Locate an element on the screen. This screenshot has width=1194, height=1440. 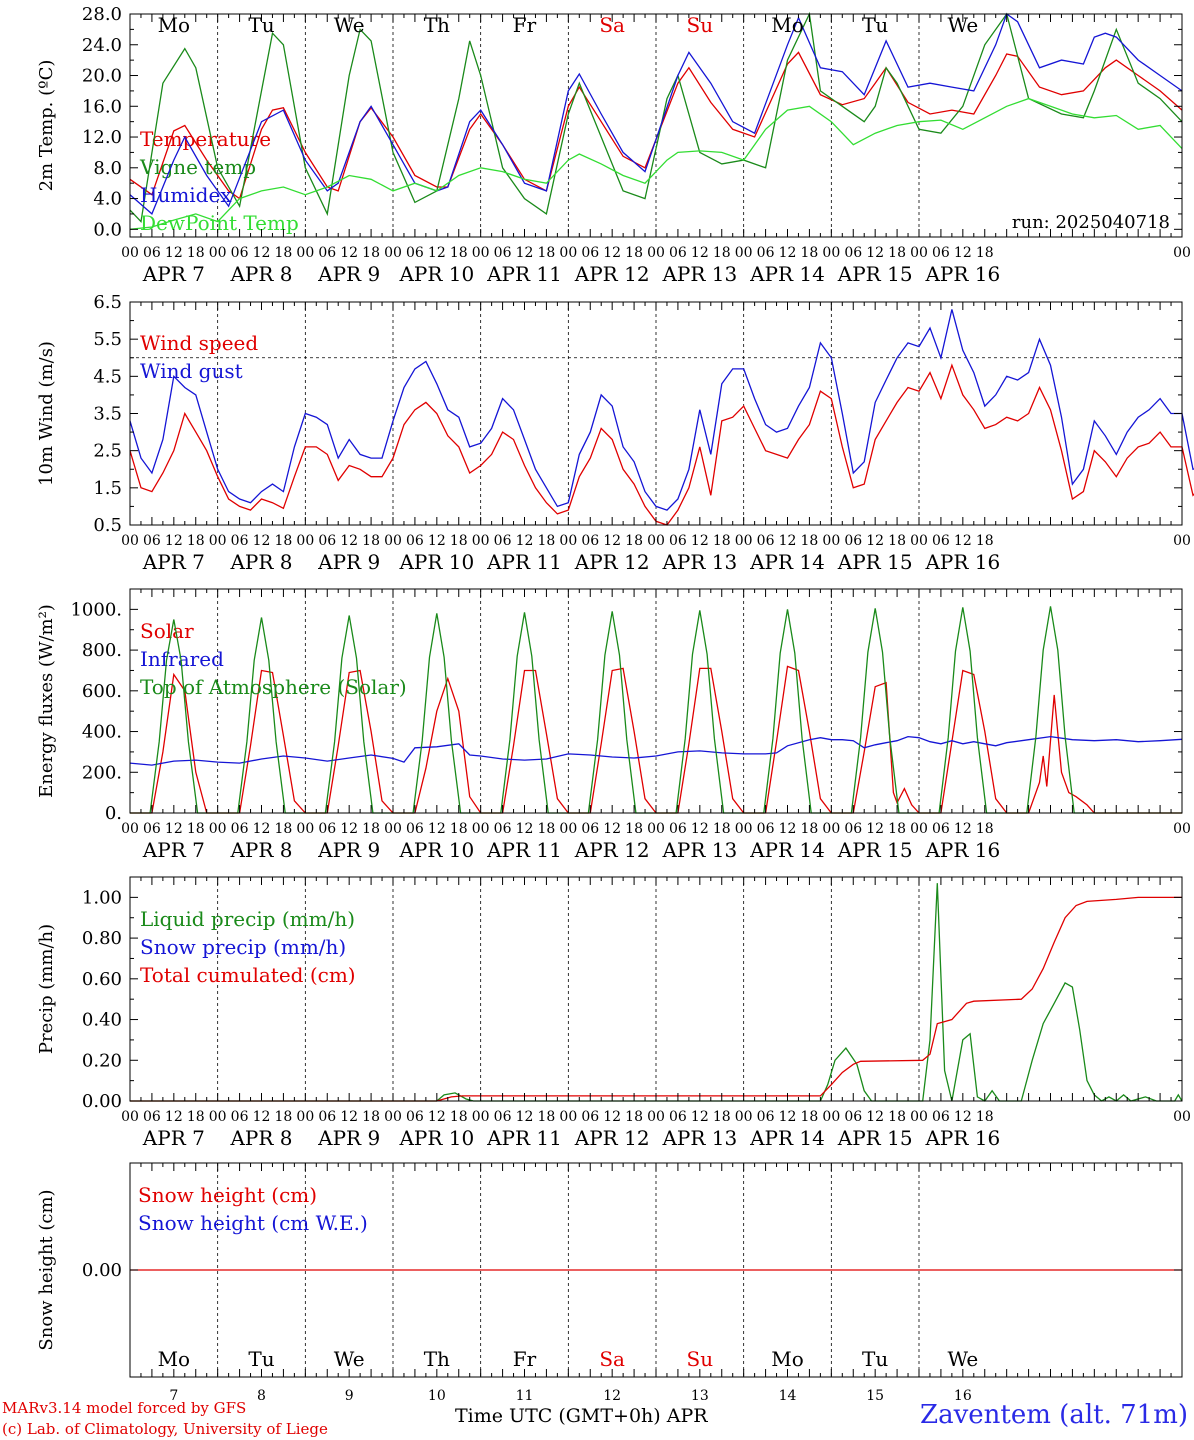
y-tick-label: 0.00 is located at coordinates (102, 1101).